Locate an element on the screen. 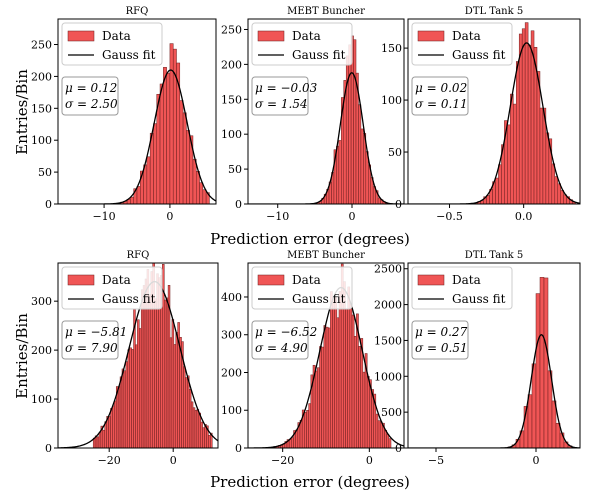  stats-box: μ = −0.03 σ = 1.54 is located at coordinates (284, 96).